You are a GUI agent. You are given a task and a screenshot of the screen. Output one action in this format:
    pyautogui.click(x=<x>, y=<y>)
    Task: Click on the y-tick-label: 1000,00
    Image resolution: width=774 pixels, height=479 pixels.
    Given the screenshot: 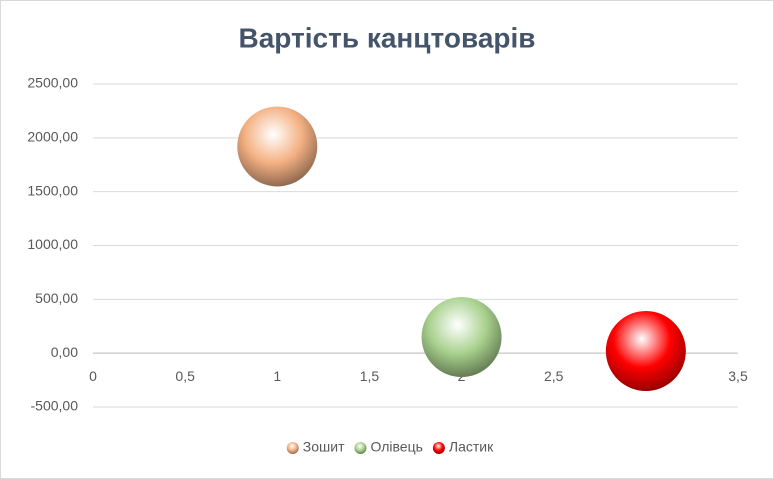 What is the action you would take?
    pyautogui.click(x=52, y=244)
    